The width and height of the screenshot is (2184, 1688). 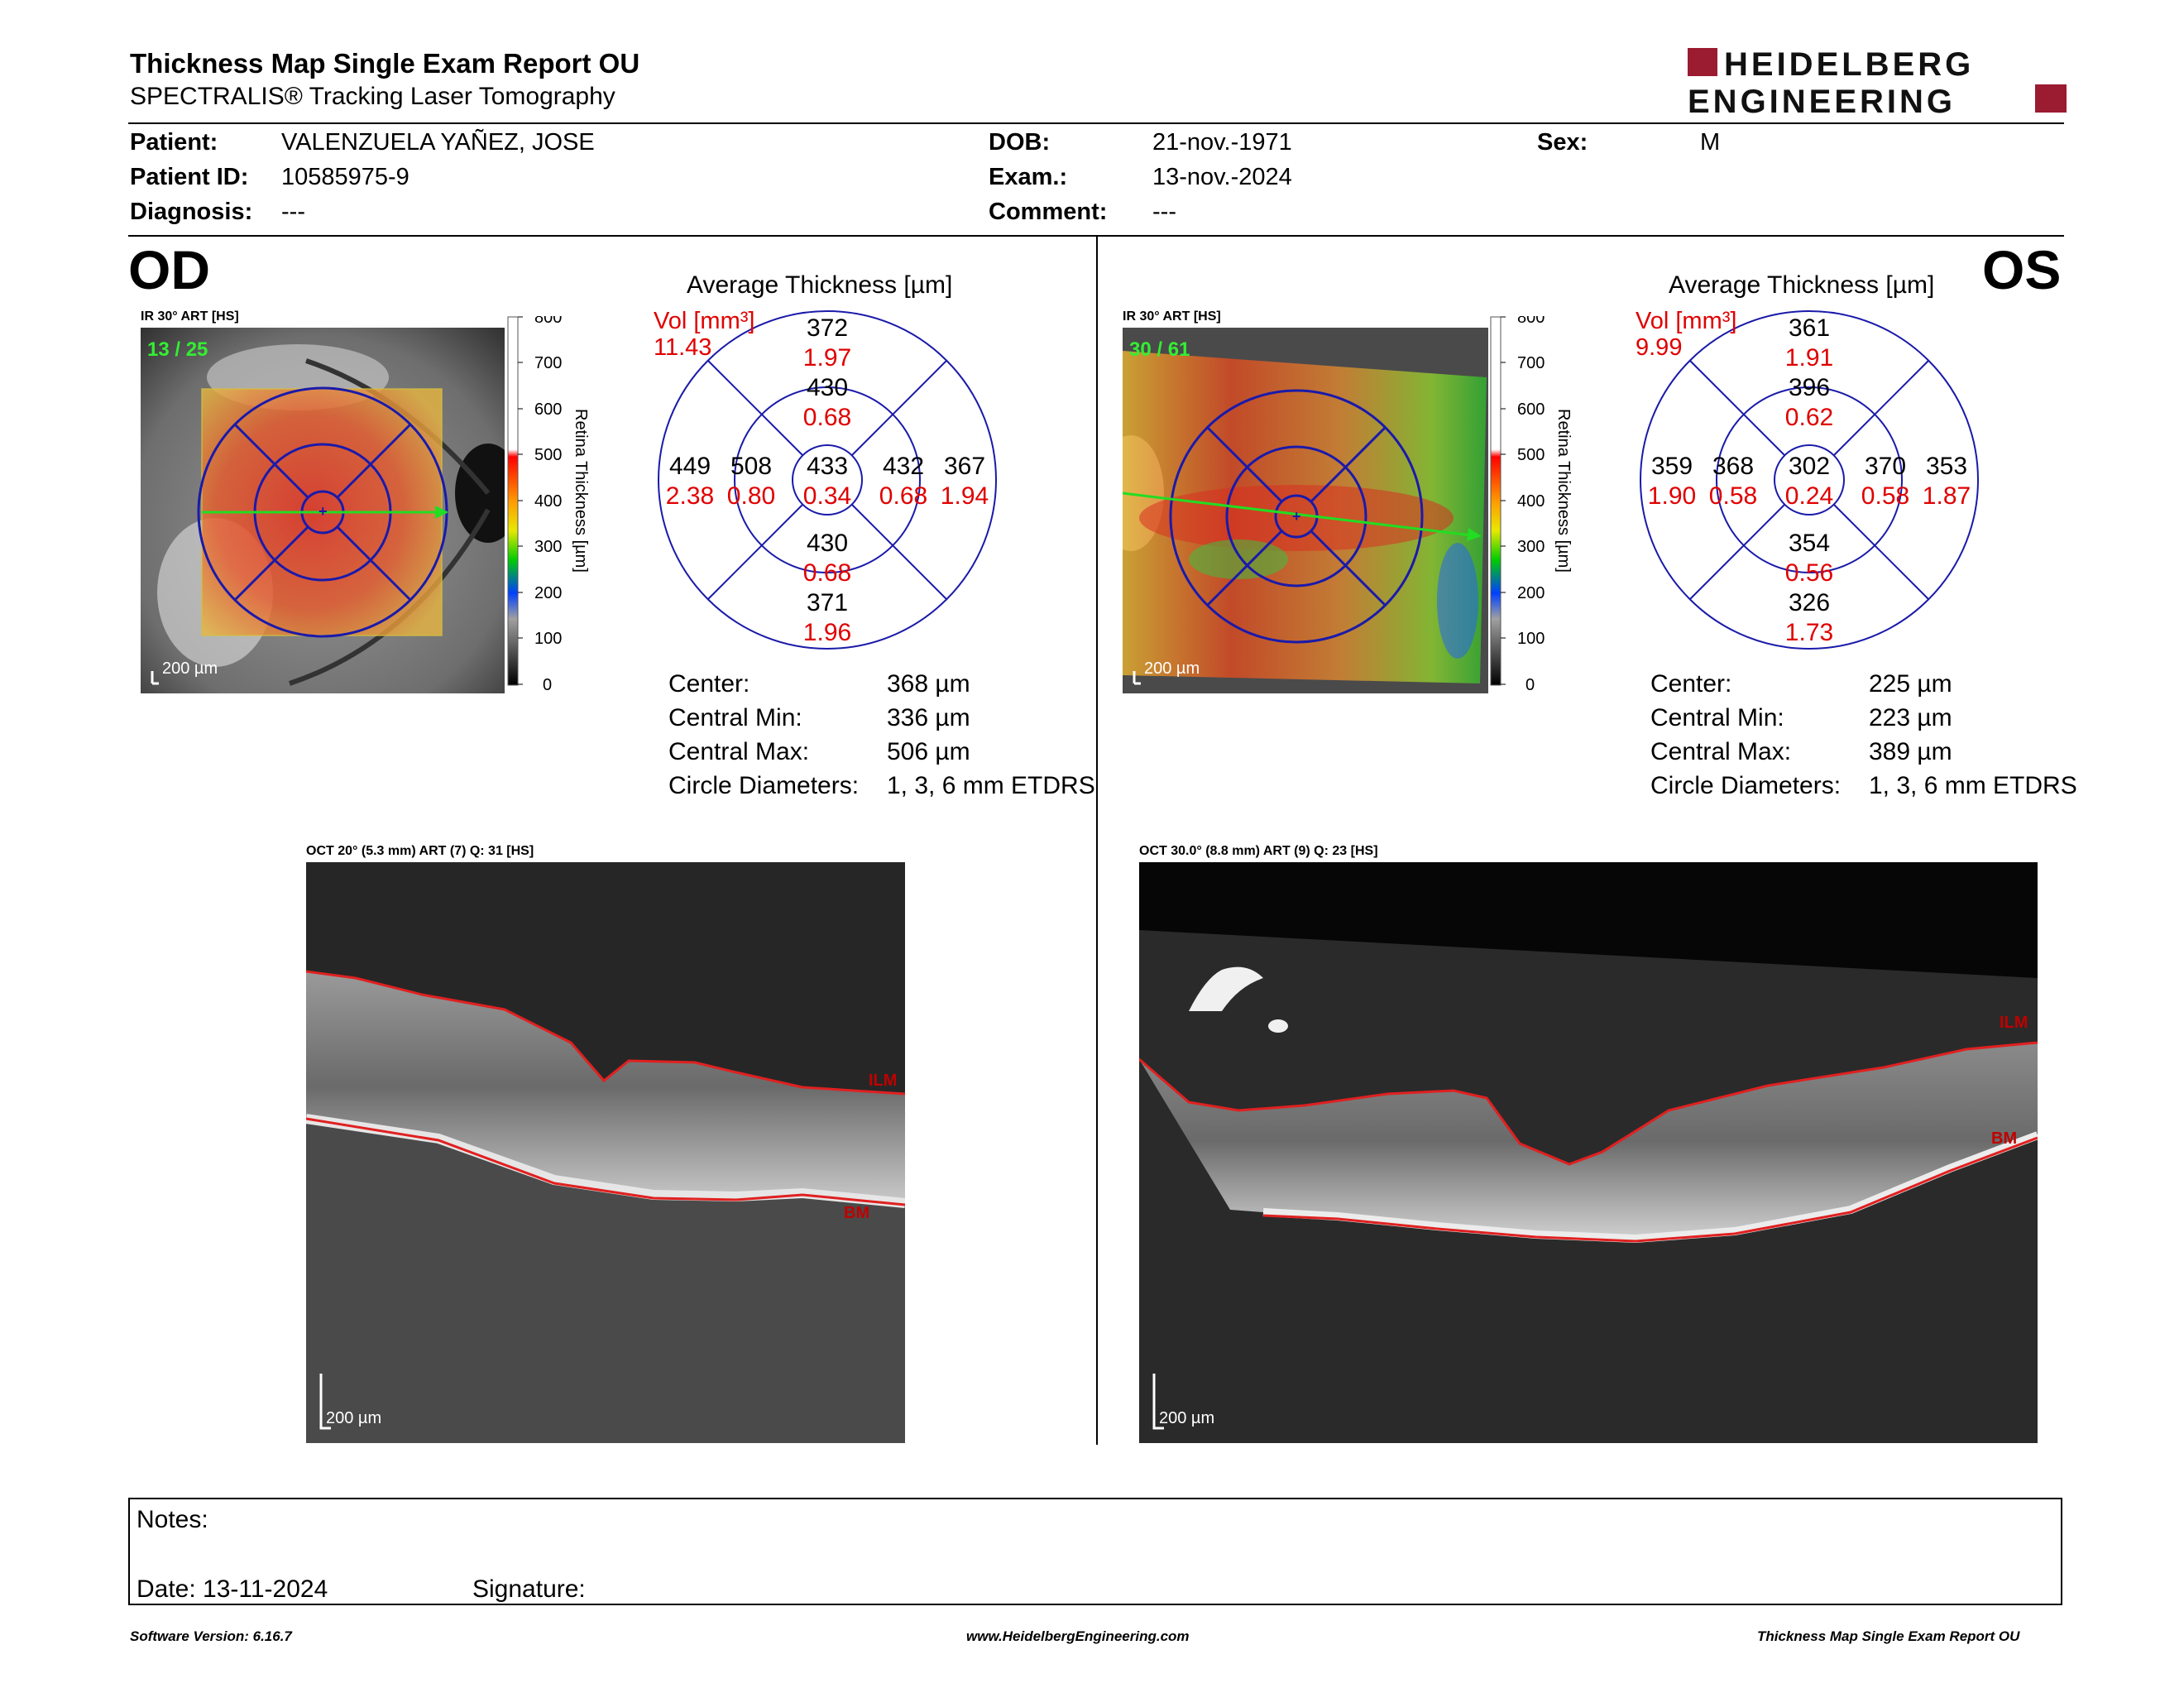 I want to click on comment-value: ---, so click(x=1164, y=212).